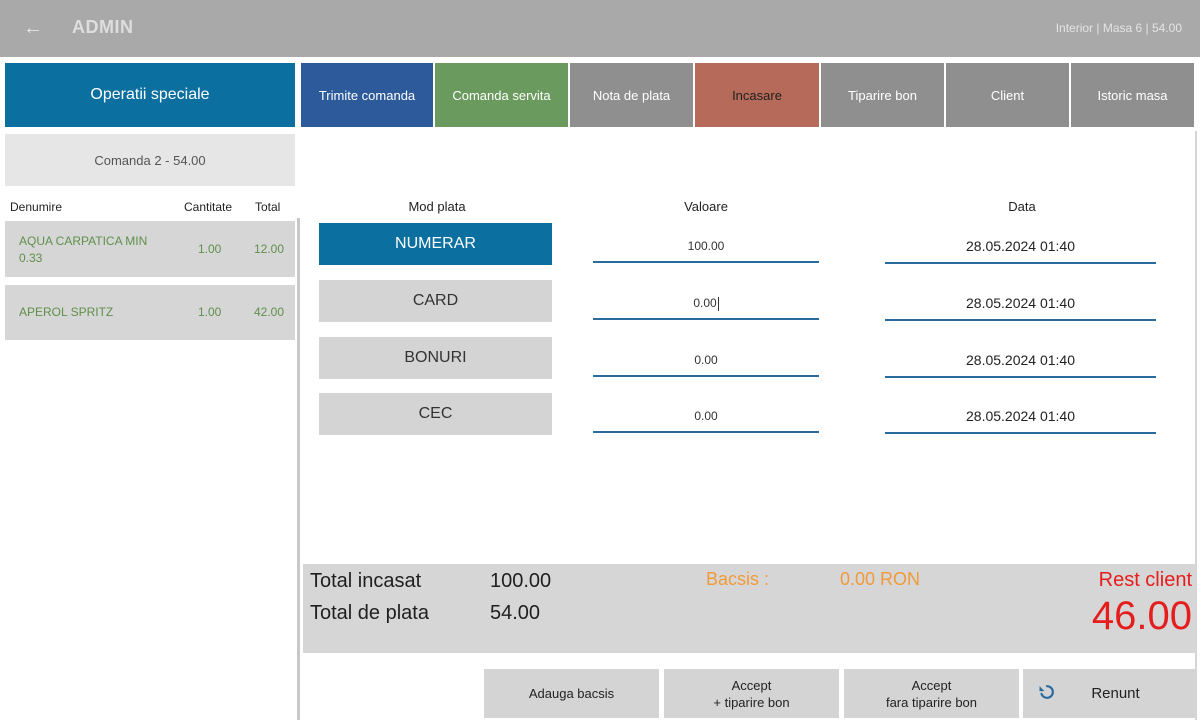 Image resolution: width=1200 pixels, height=720 pixels. Describe the element at coordinates (931, 693) in the screenshot. I see `accept-no-print-button: Accept fara tiparire bon` at that location.